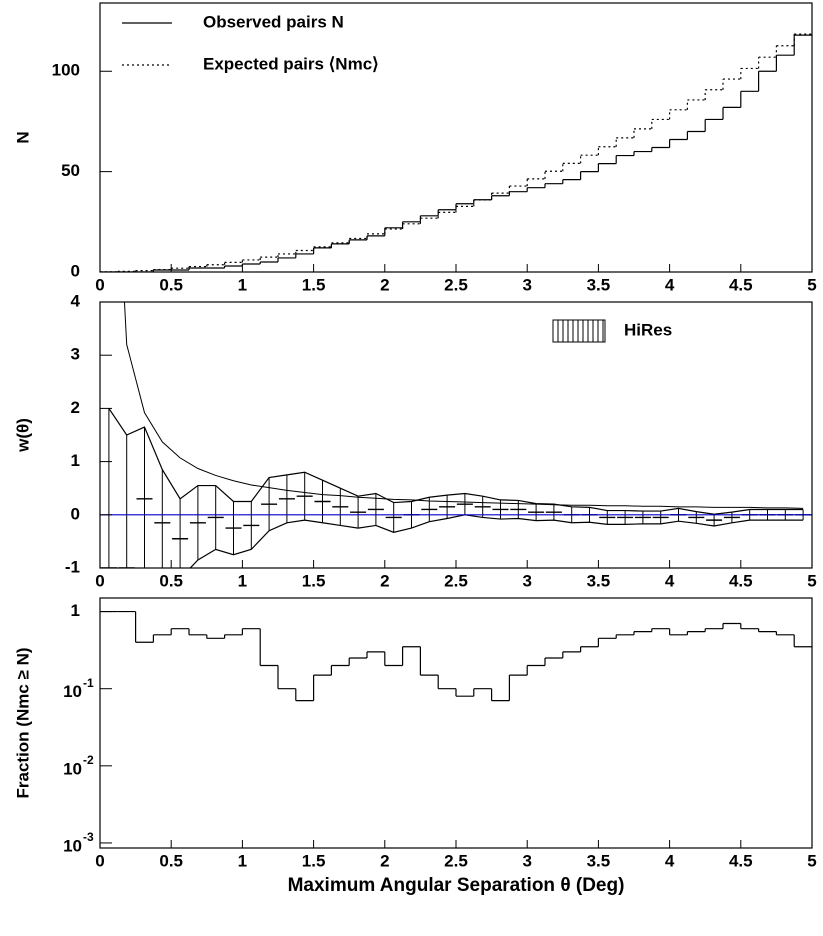 The width and height of the screenshot is (823, 936). Describe the element at coordinates (88, 683) in the screenshot. I see `y-tick-exponent: -1` at that location.